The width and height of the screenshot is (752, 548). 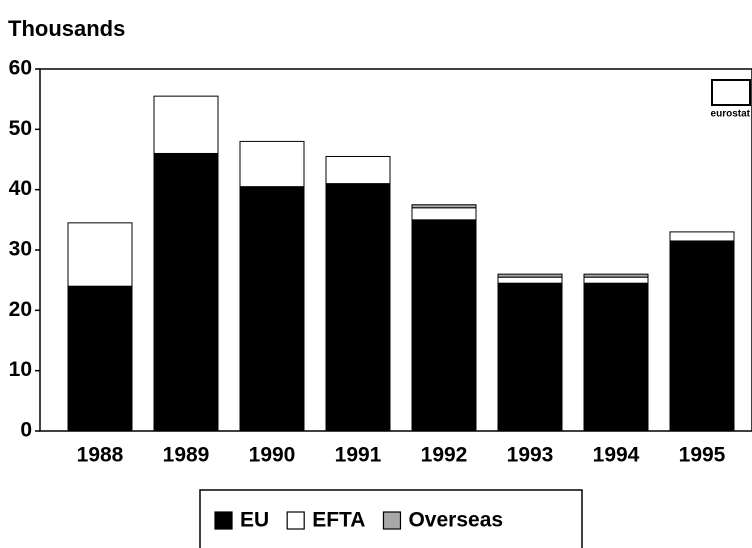 What do you see at coordinates (20, 128) in the screenshot?
I see `y-tick-label: 50` at bounding box center [20, 128].